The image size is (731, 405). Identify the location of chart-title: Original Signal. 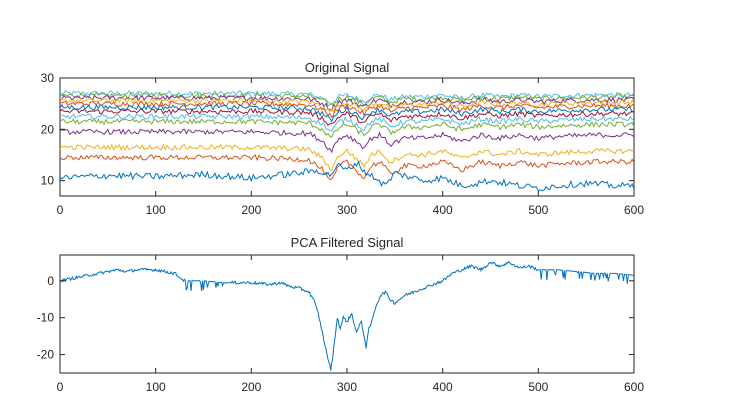
(347, 67).